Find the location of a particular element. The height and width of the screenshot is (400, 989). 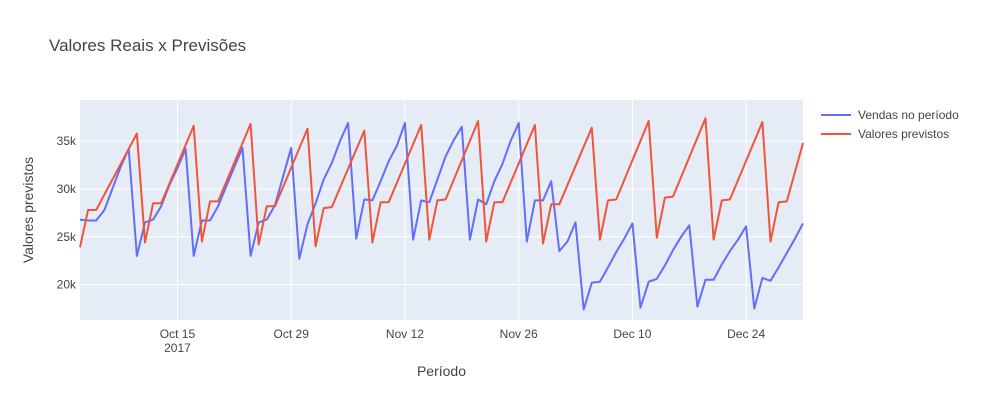

y-tick-label: 25k is located at coordinates (67, 237).